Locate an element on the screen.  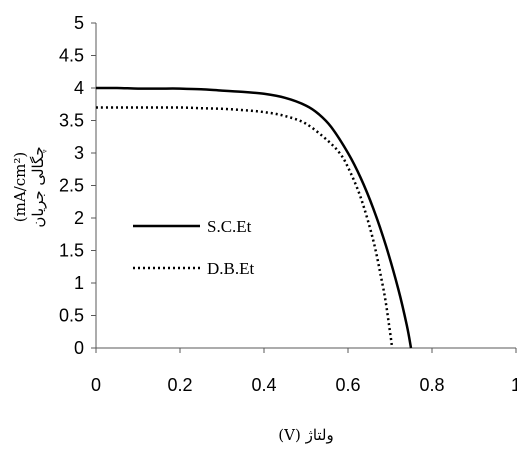
y-tick-label: 4.5 is located at coordinates (71, 56).